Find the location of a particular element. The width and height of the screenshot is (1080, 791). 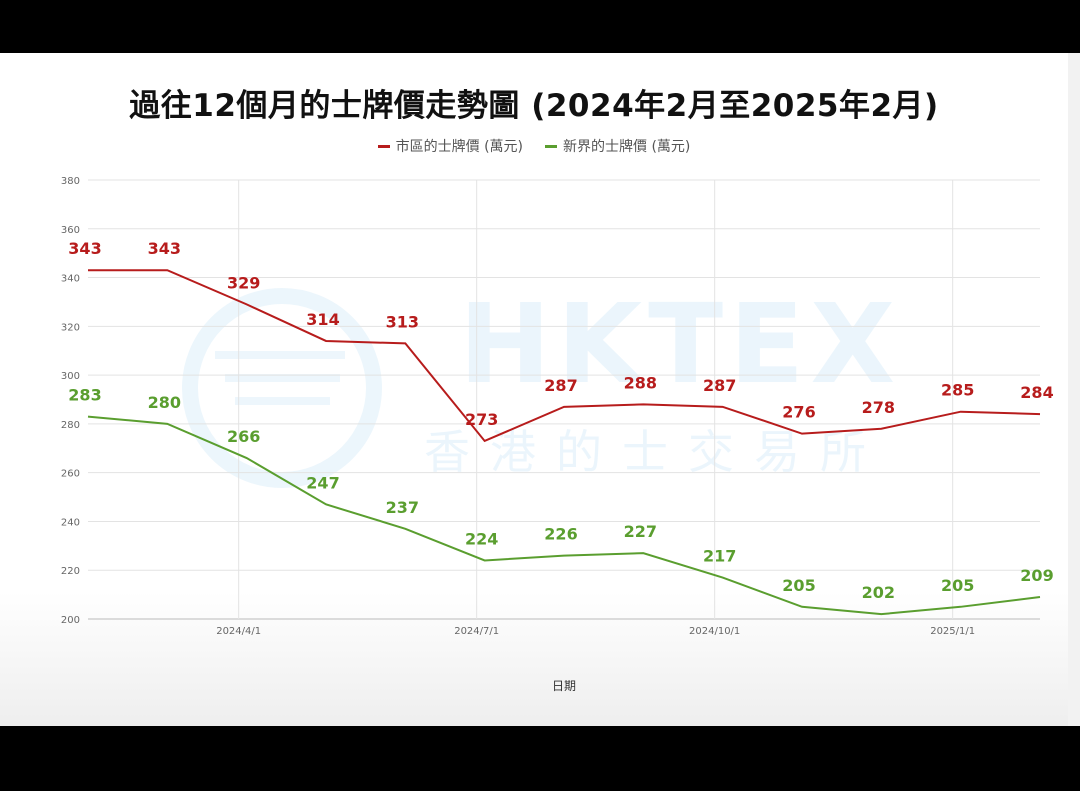

chart-legend: 市區的士牌價 (萬元) 新界的士牌價 (萬元) is located at coordinates (534, 146).